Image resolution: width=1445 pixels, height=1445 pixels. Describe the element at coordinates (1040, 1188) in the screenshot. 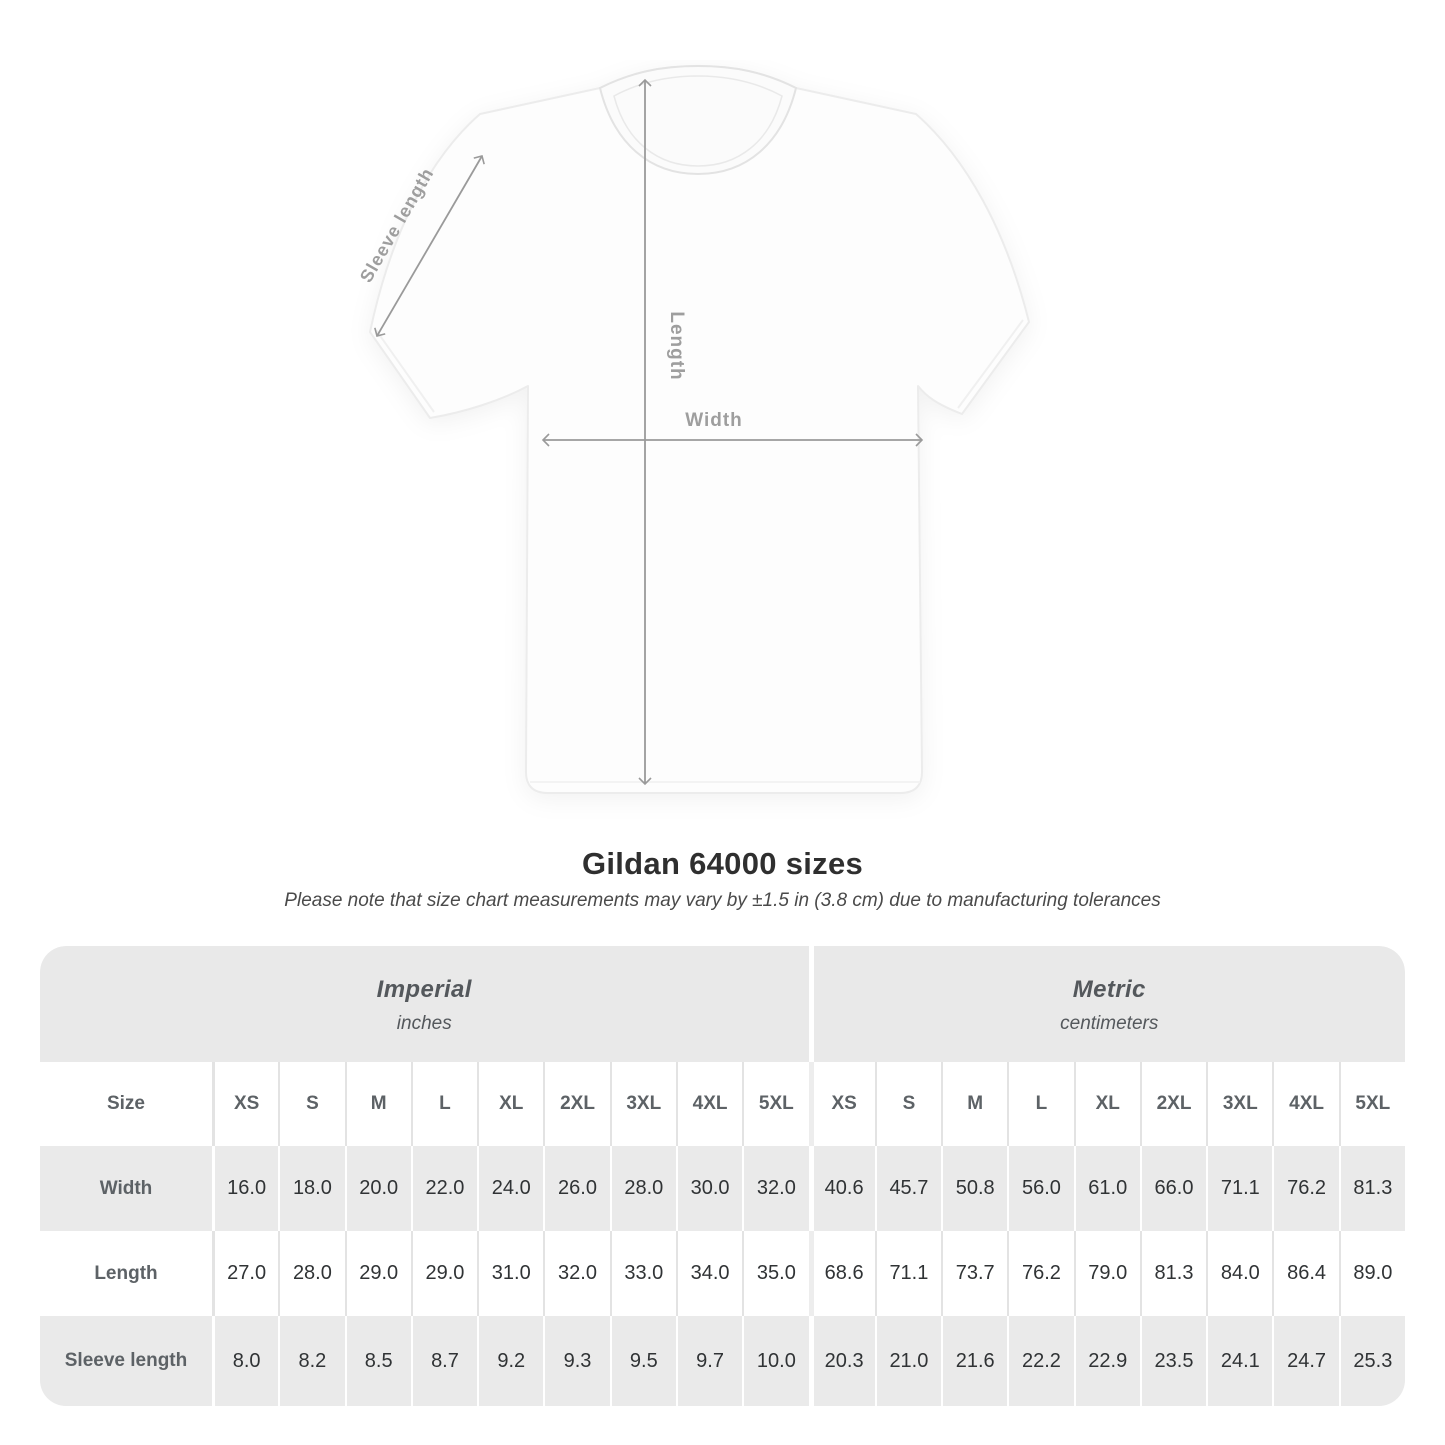

I see `cell-width-metric-l: 56.0` at that location.